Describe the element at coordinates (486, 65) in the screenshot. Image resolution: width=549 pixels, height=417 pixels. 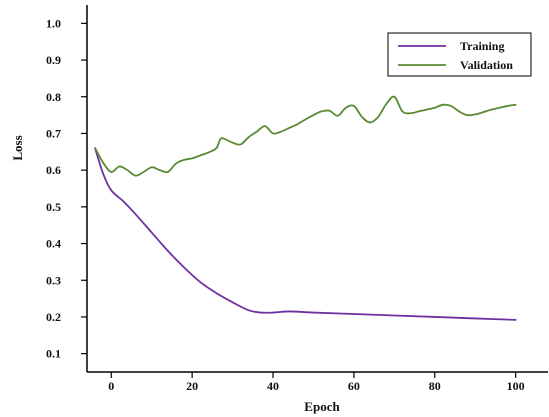
I see `legend-label-validation: Validation` at that location.